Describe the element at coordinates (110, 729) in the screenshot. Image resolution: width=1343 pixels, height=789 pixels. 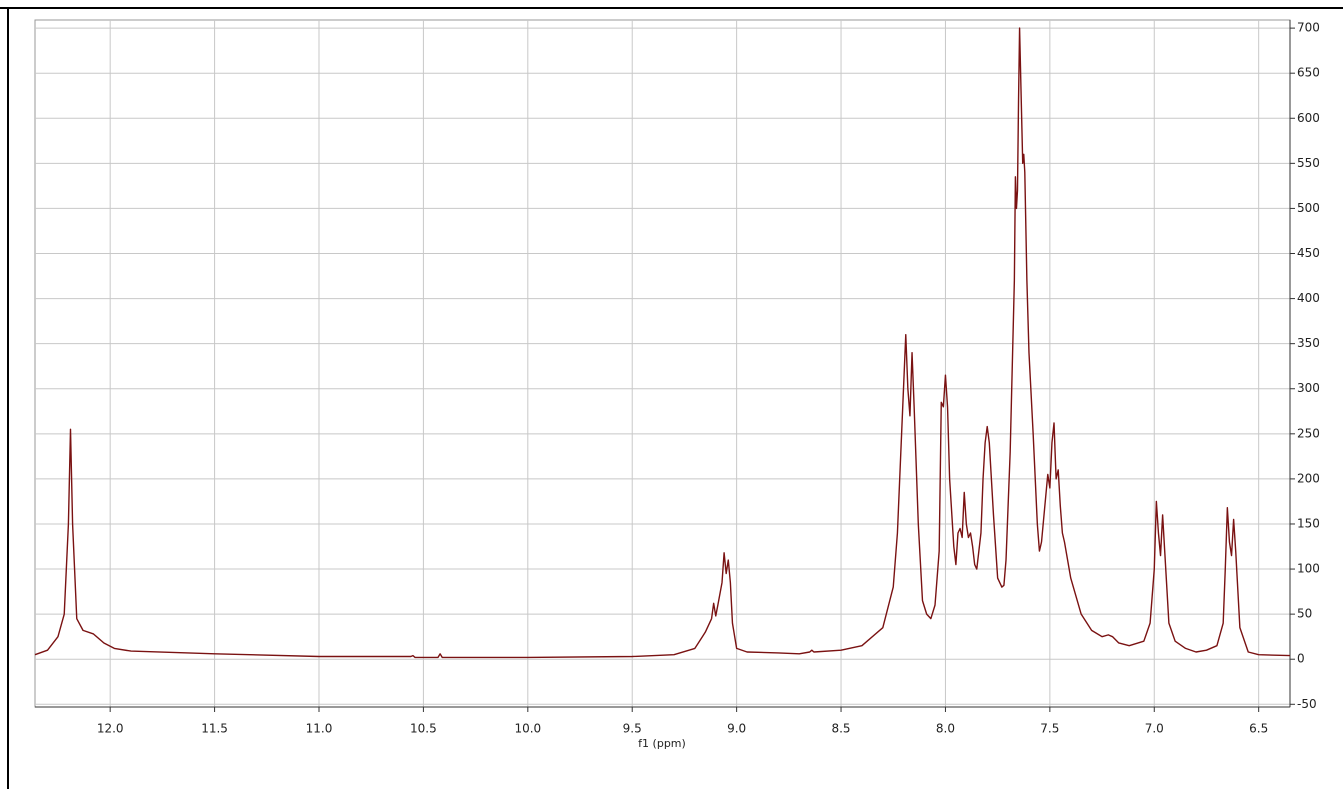
I see `x-tick-label: 12.0` at that location.